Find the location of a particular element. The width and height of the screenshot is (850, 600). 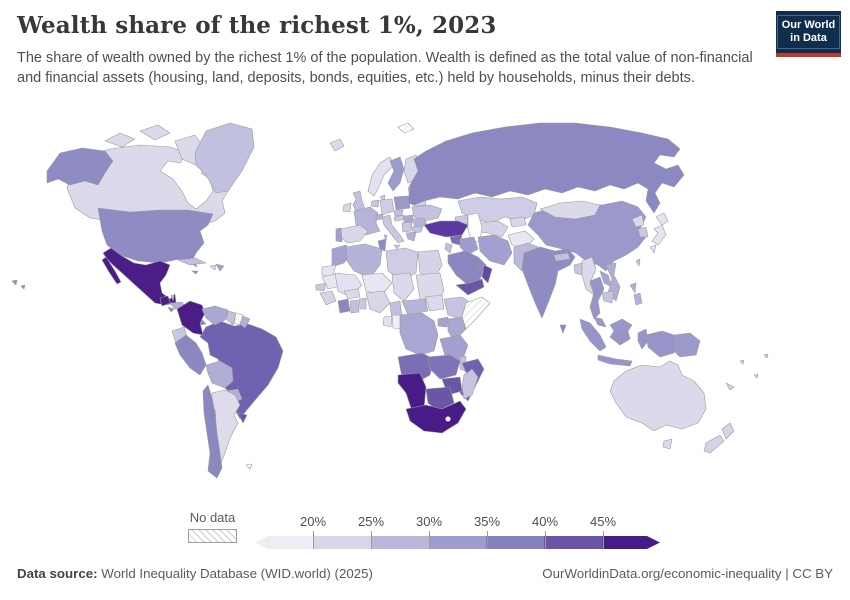

country-chad is located at coordinates (403, 287).